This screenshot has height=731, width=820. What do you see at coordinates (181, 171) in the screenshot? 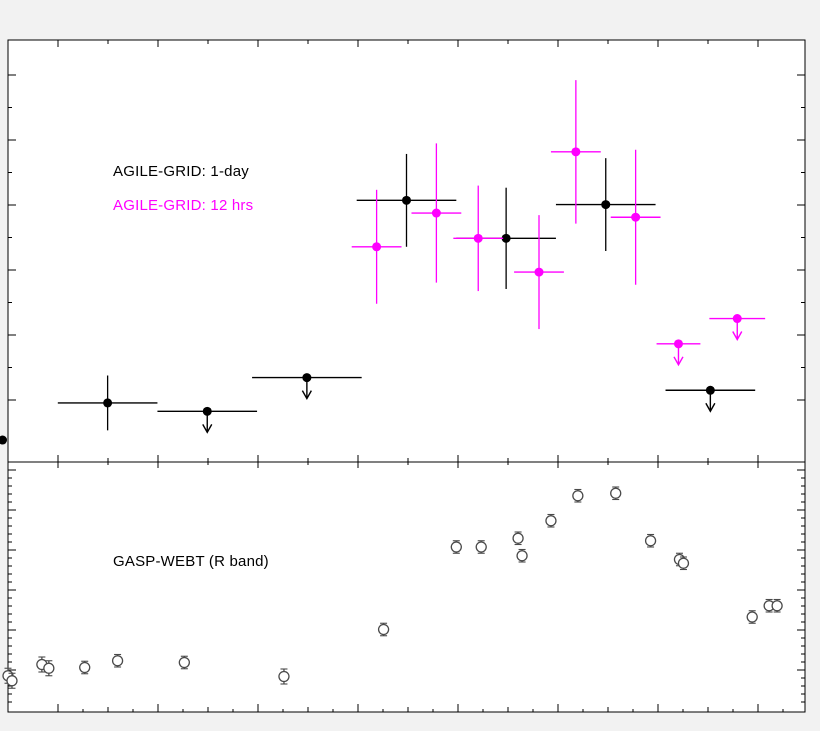
I see `legend-agile-grid-1day: AGILE-GRID: 1-day` at bounding box center [181, 171].